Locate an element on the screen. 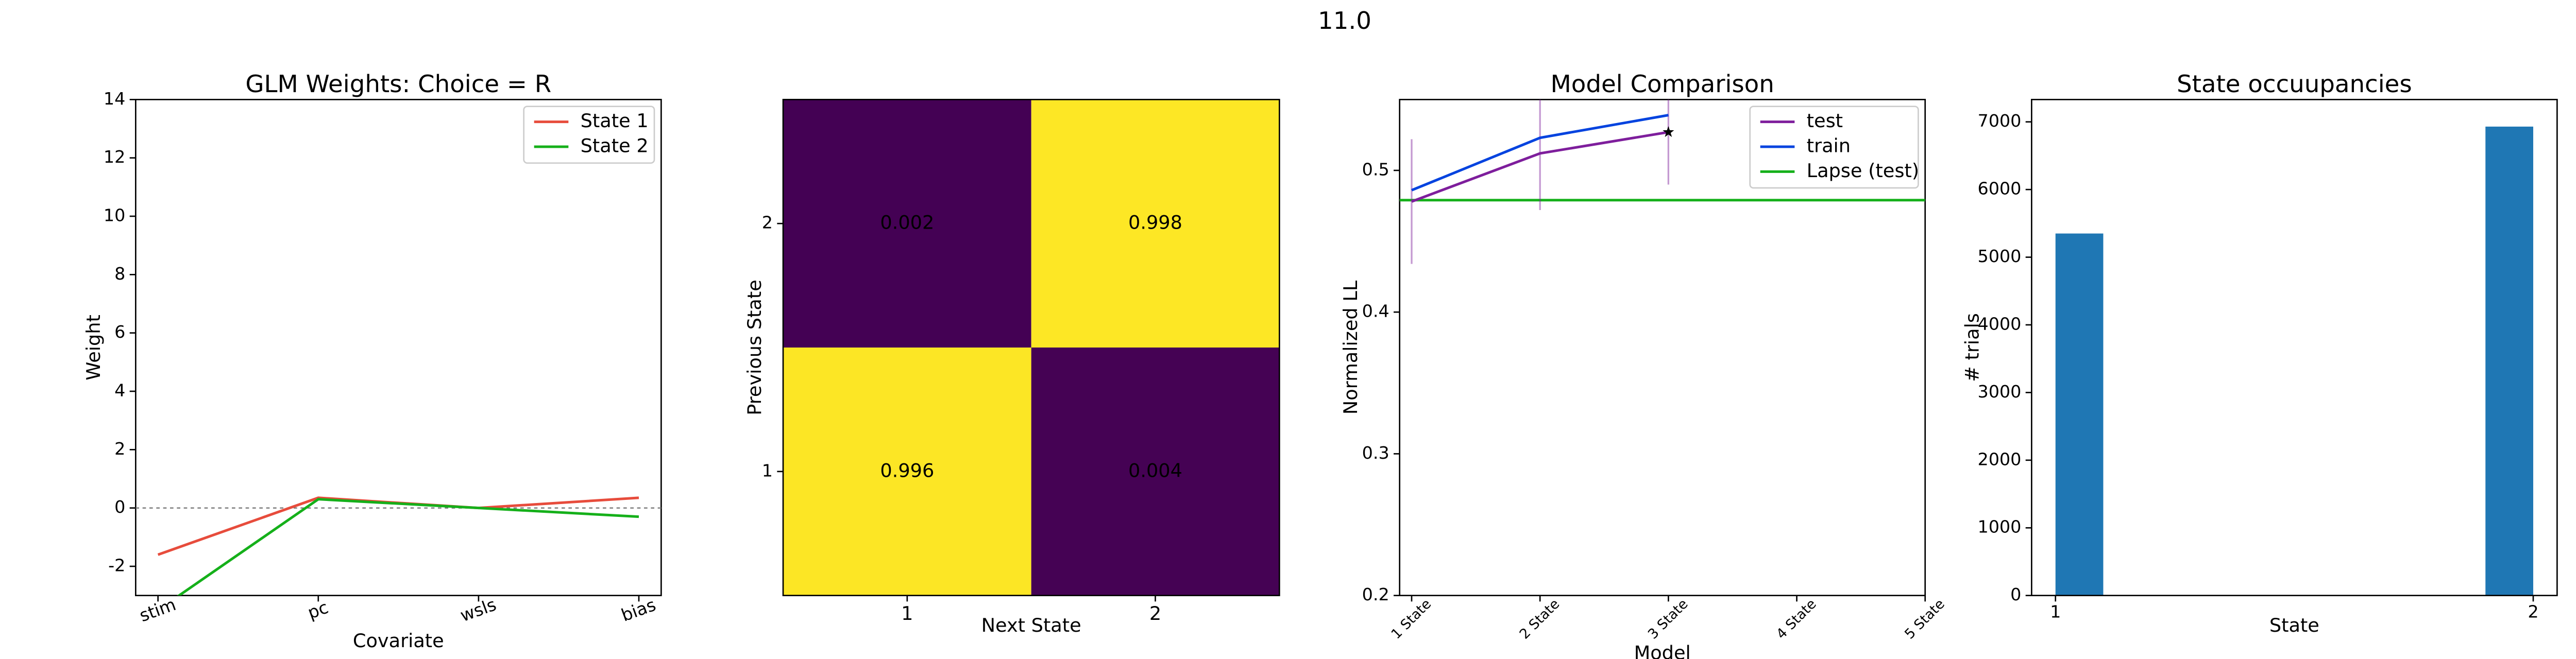 The width and height of the screenshot is (2576, 659). y-tick-label: 8 is located at coordinates (119, 274).